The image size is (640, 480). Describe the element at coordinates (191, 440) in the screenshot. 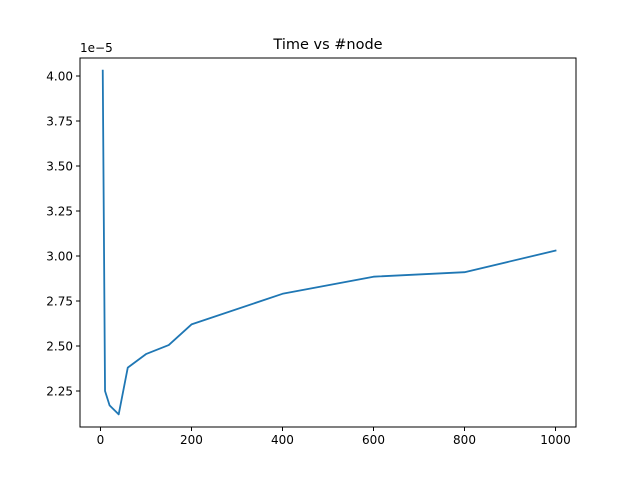

I see `x-tick-label-200: 200` at that location.